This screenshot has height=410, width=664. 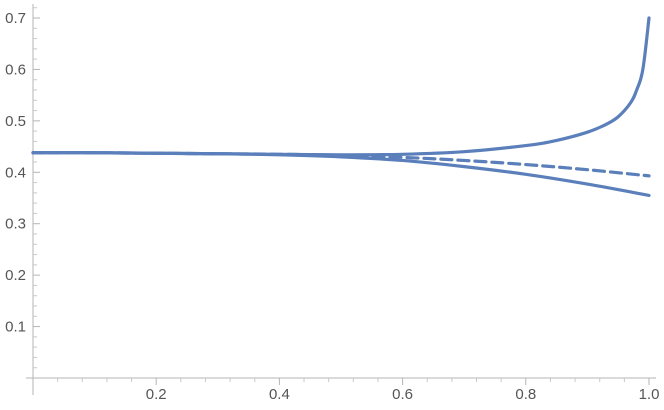 I want to click on y-tick-label: 0.2, so click(x=15, y=275).